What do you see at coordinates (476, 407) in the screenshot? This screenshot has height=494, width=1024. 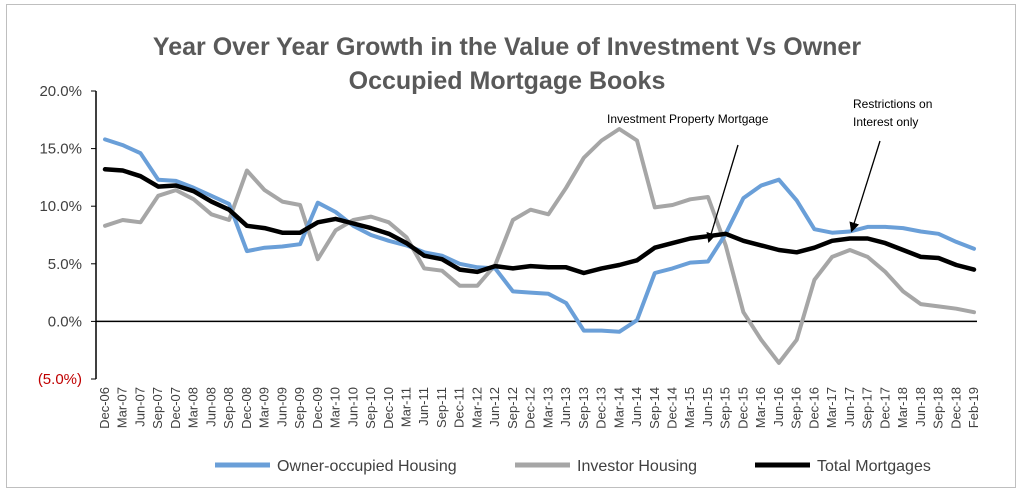 I see `x-tick-label: Mar-12` at bounding box center [476, 407].